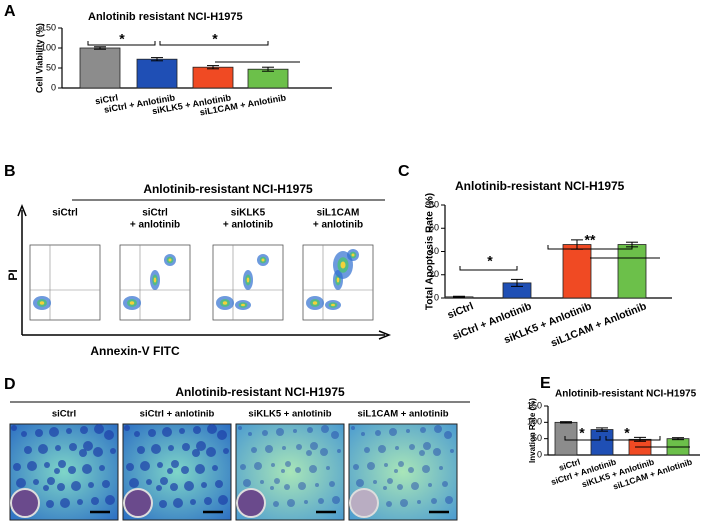 The image size is (706, 529). I want to click on significance-mark: **, so click(590, 240).